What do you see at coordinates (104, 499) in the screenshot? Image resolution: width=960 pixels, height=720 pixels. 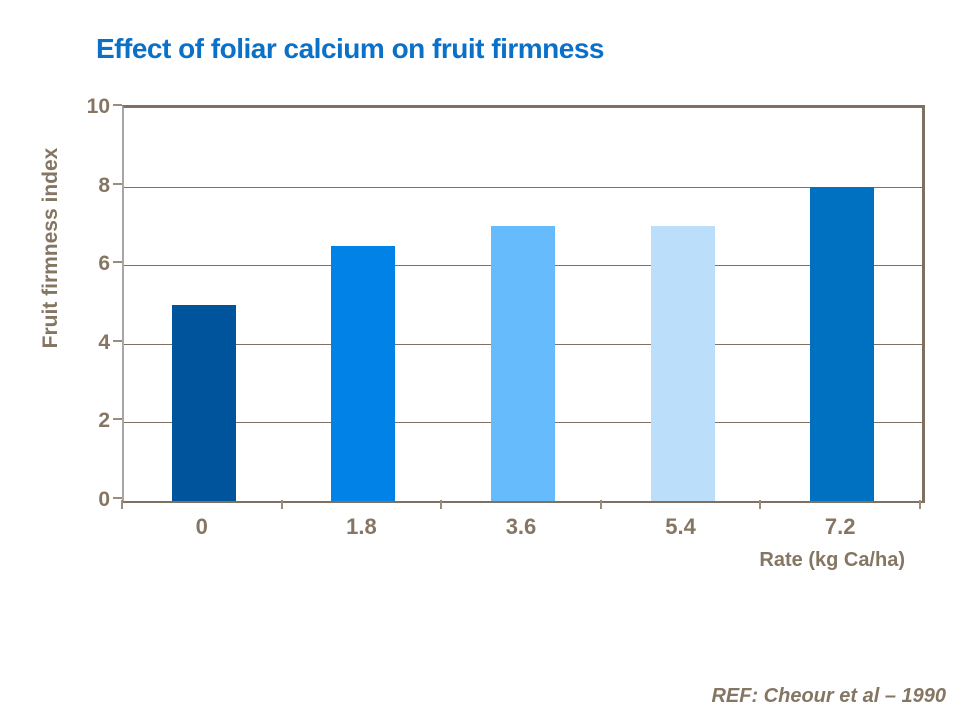 I see `y-tick-label-0: 0` at bounding box center [104, 499].